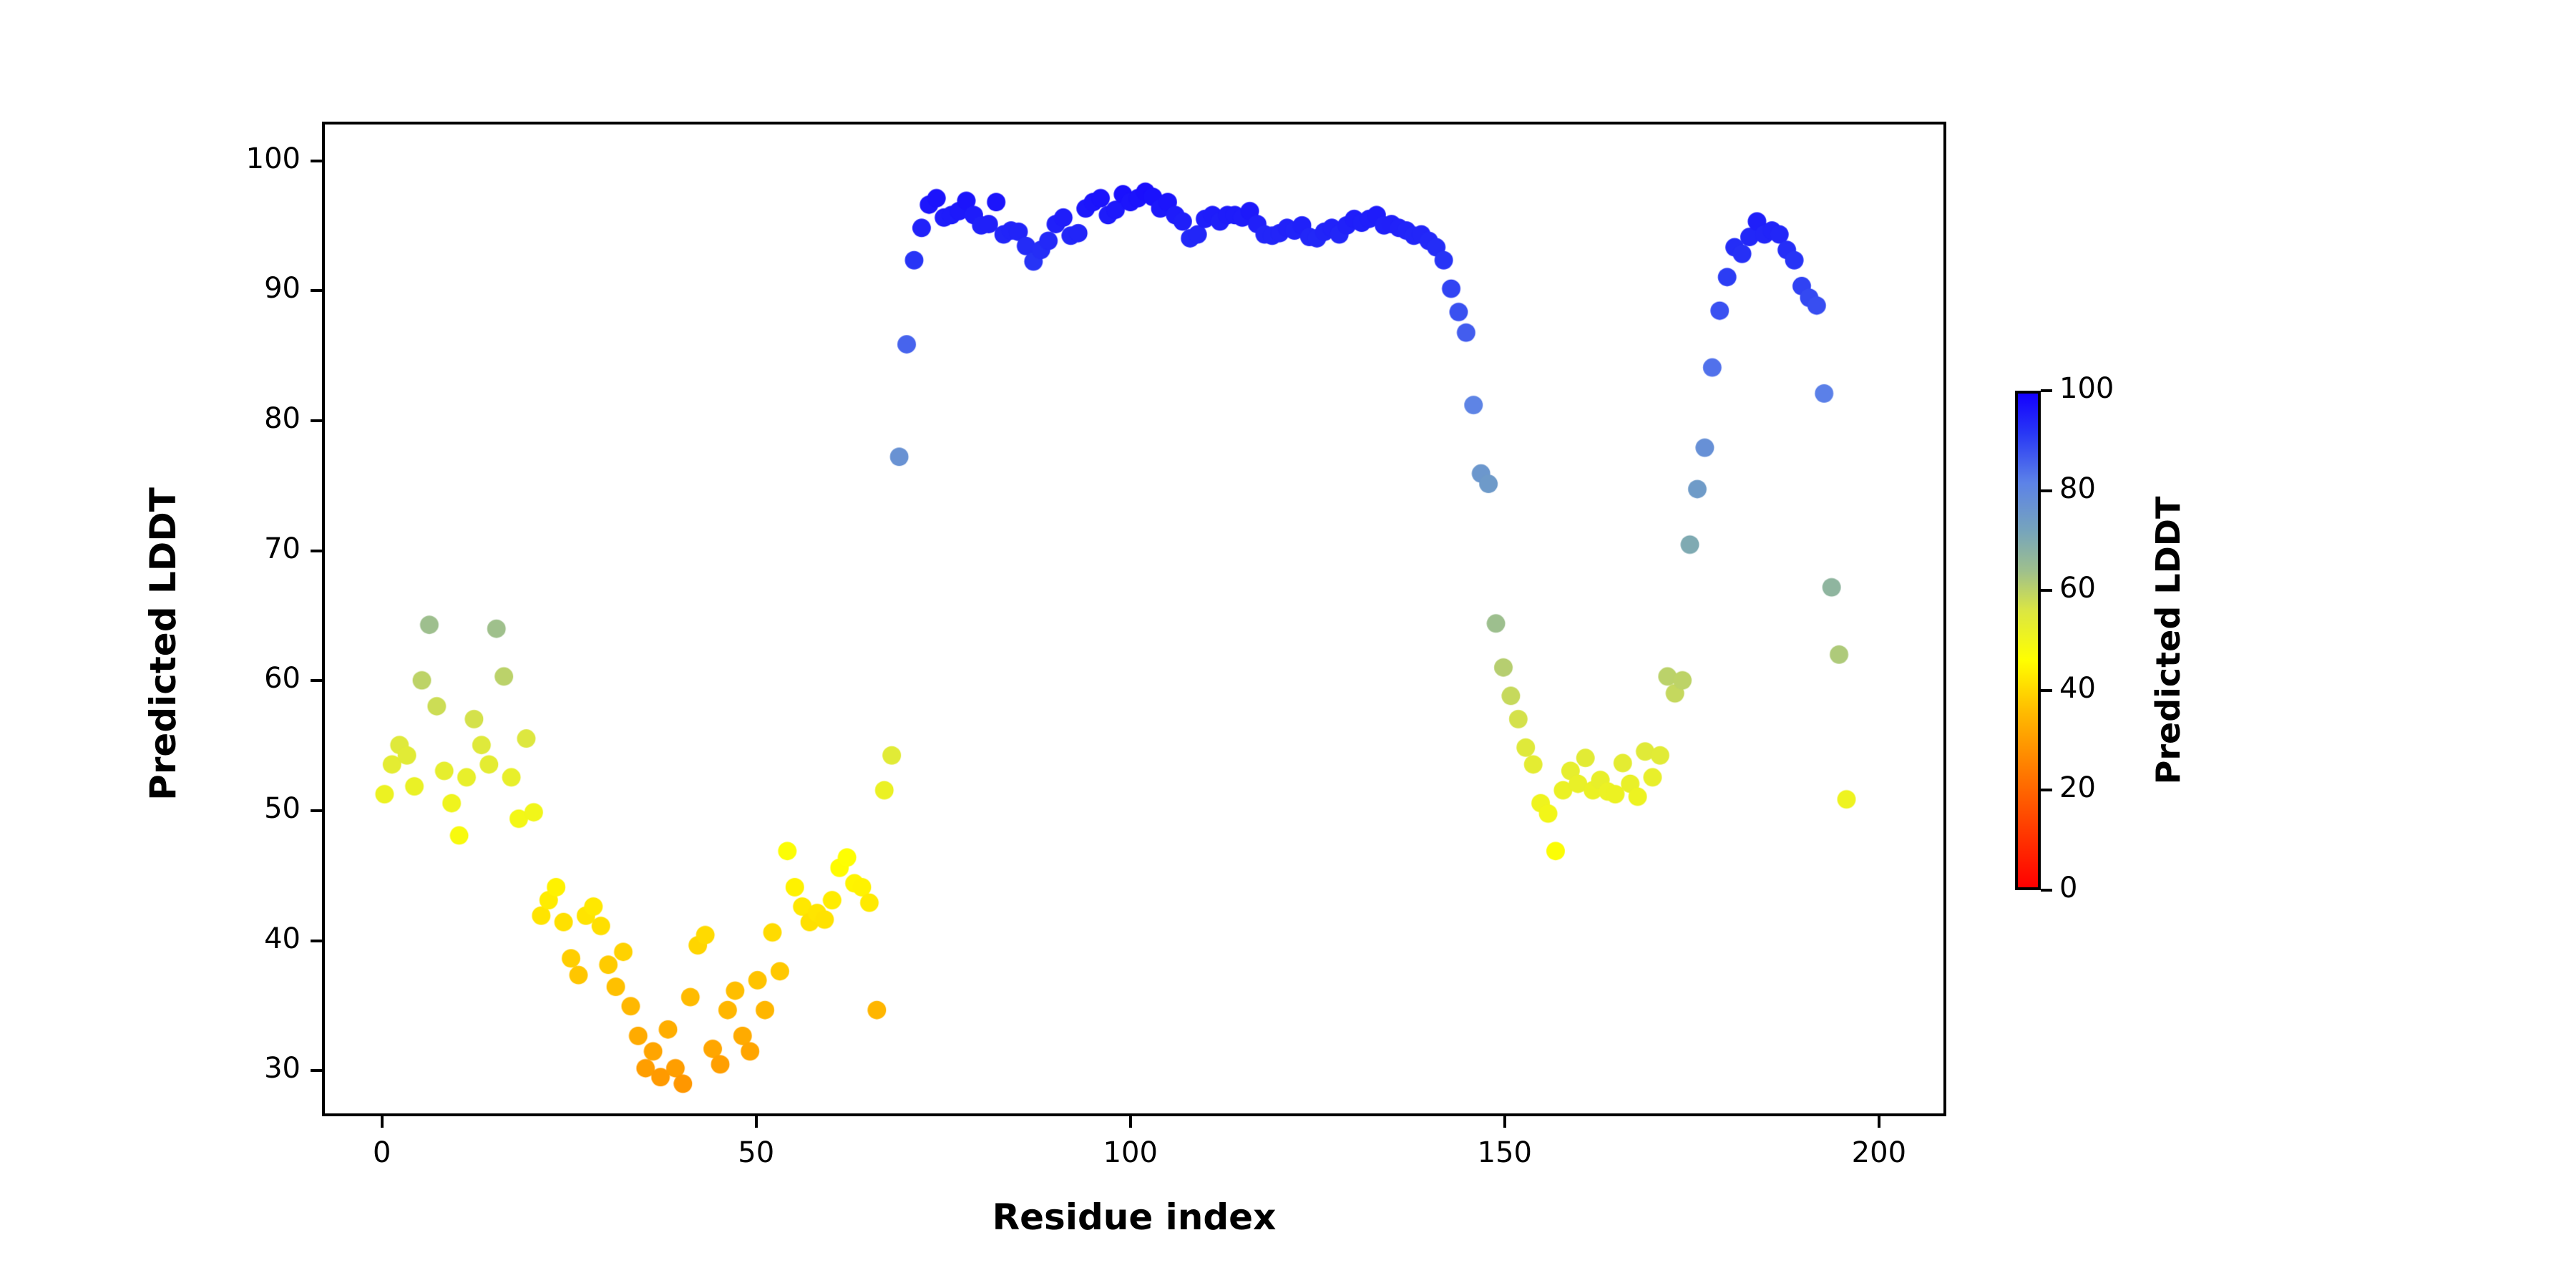  I want to click on y-tick-label: 40, so click(282, 938).